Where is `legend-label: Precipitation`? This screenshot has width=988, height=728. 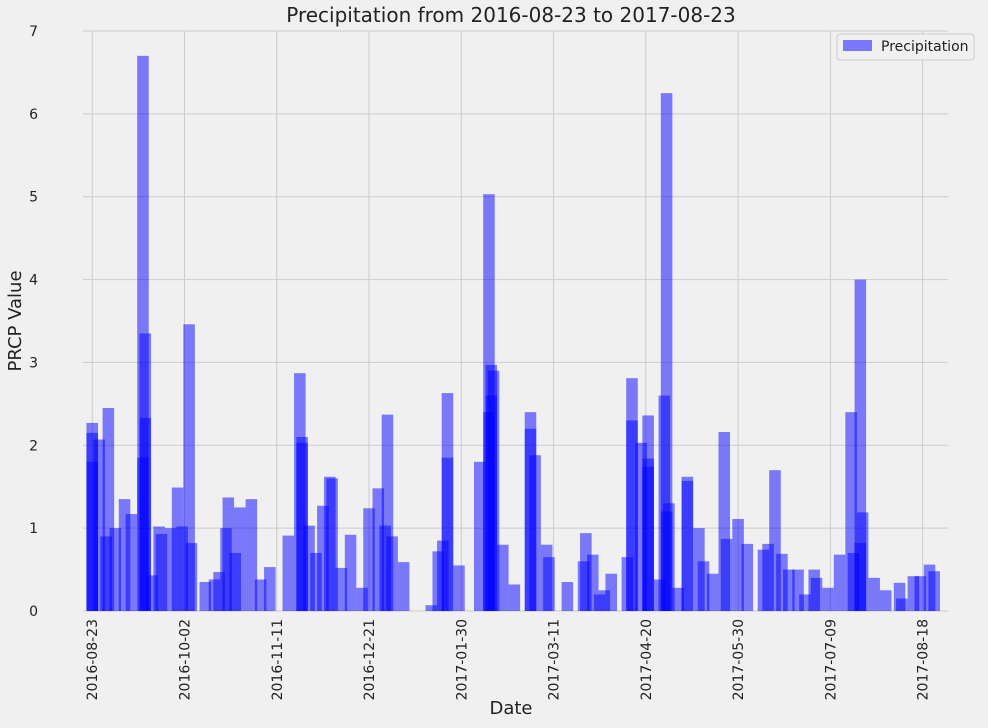 legend-label: Precipitation is located at coordinates (925, 47).